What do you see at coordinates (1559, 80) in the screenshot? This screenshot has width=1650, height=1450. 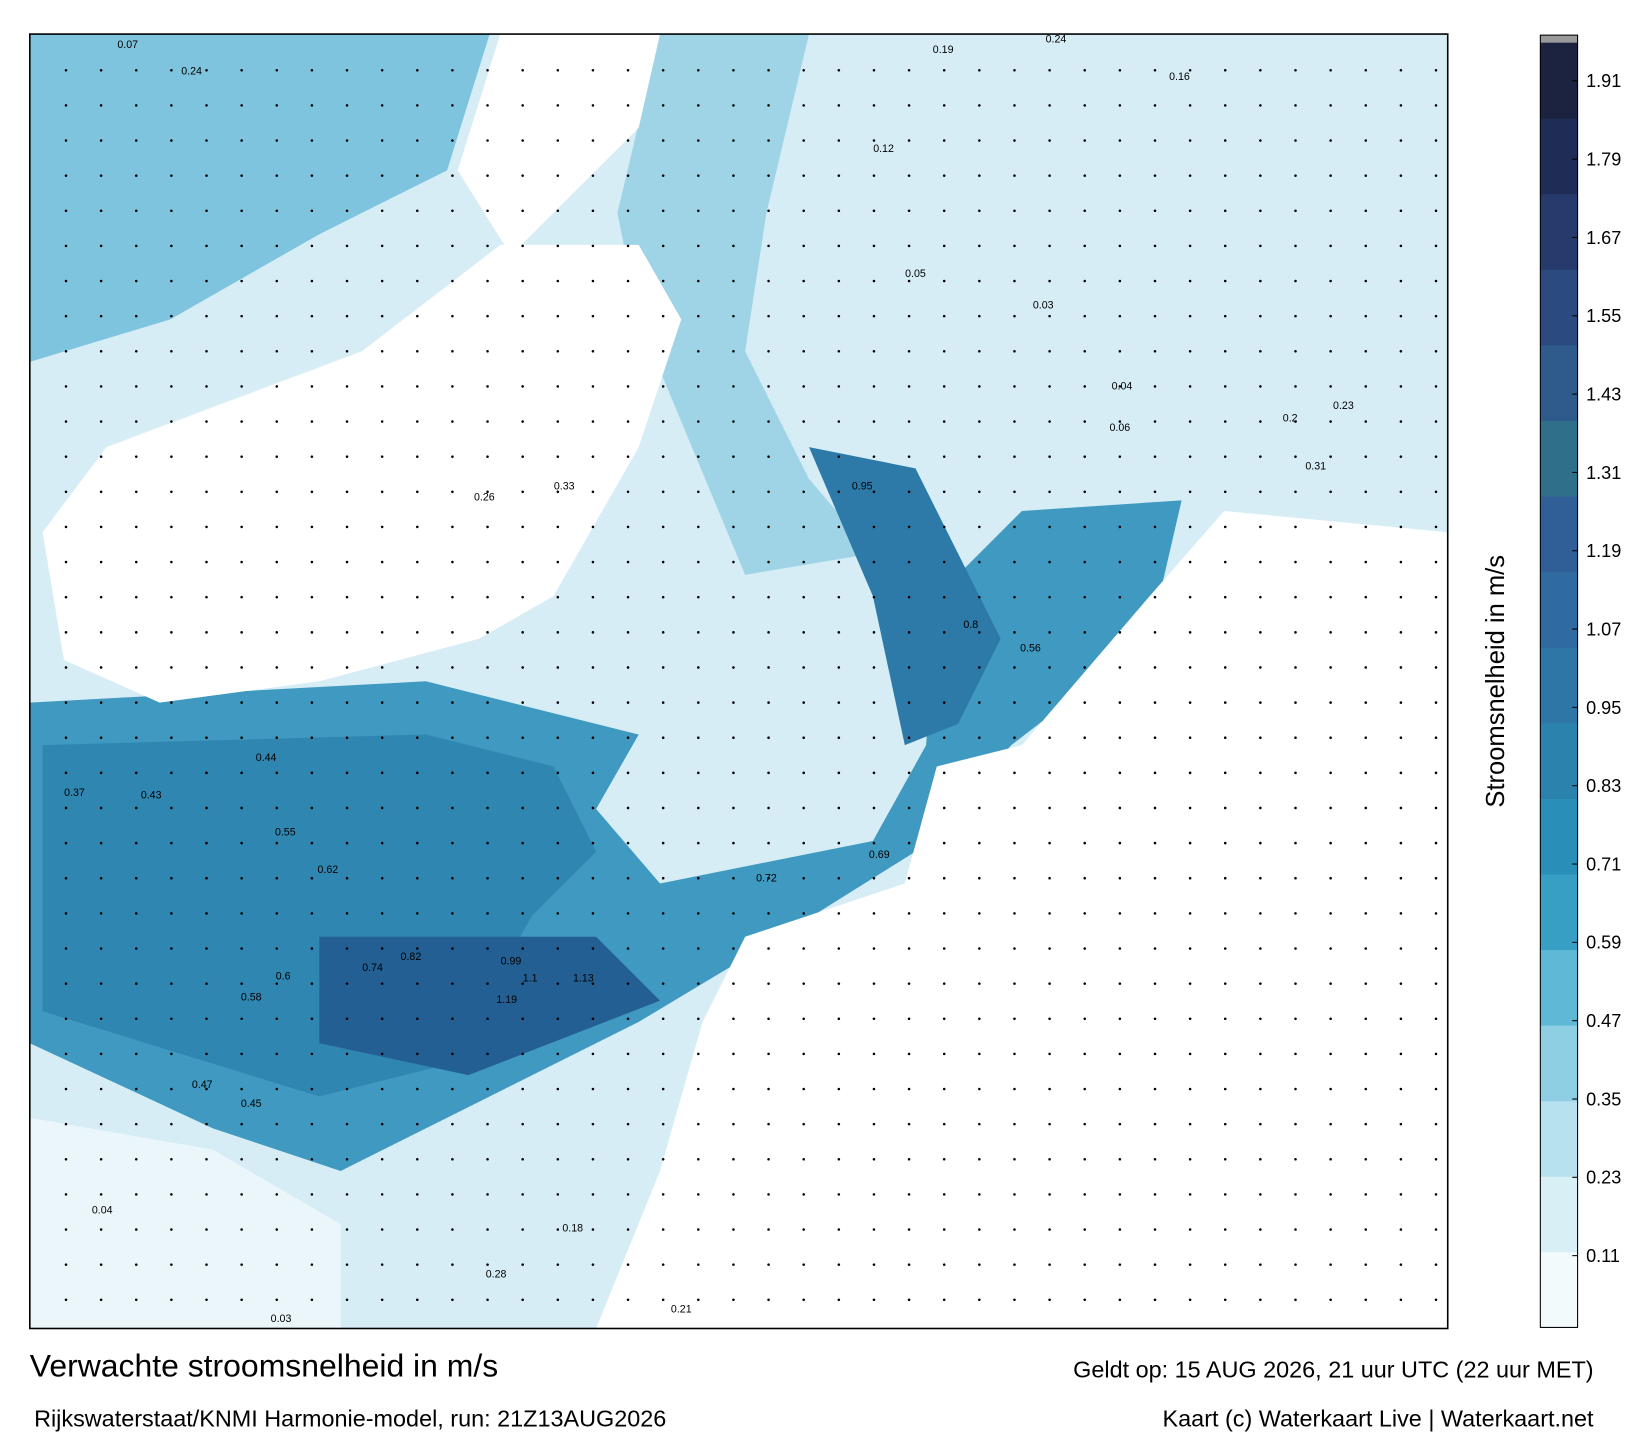 I see `colorbar-band` at bounding box center [1559, 80].